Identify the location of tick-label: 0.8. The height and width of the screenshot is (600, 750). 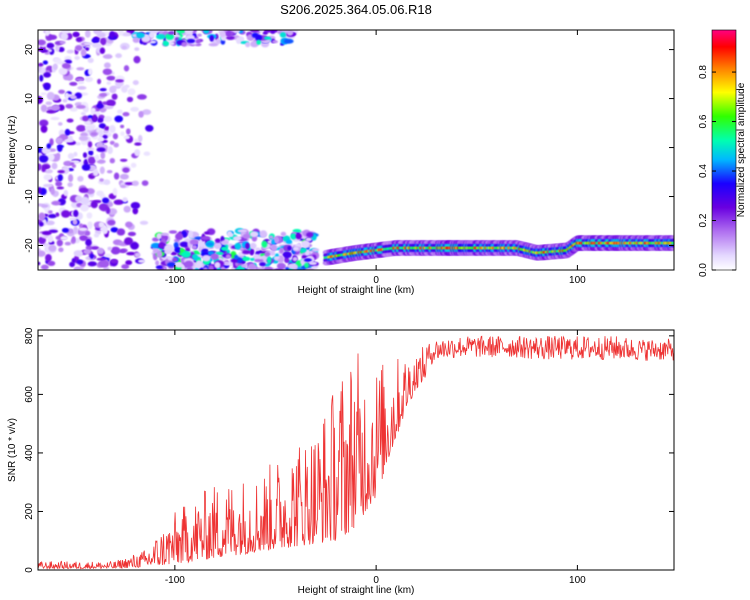
(703, 72).